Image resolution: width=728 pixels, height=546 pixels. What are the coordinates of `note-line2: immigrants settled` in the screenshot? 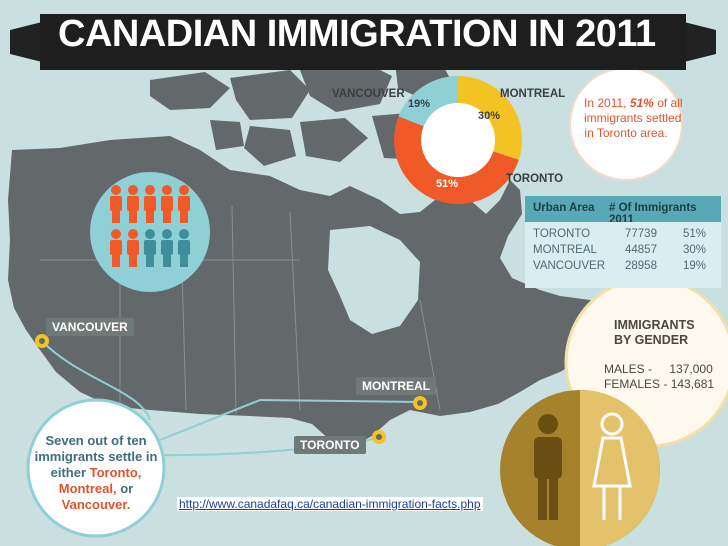 It's located at (633, 118).